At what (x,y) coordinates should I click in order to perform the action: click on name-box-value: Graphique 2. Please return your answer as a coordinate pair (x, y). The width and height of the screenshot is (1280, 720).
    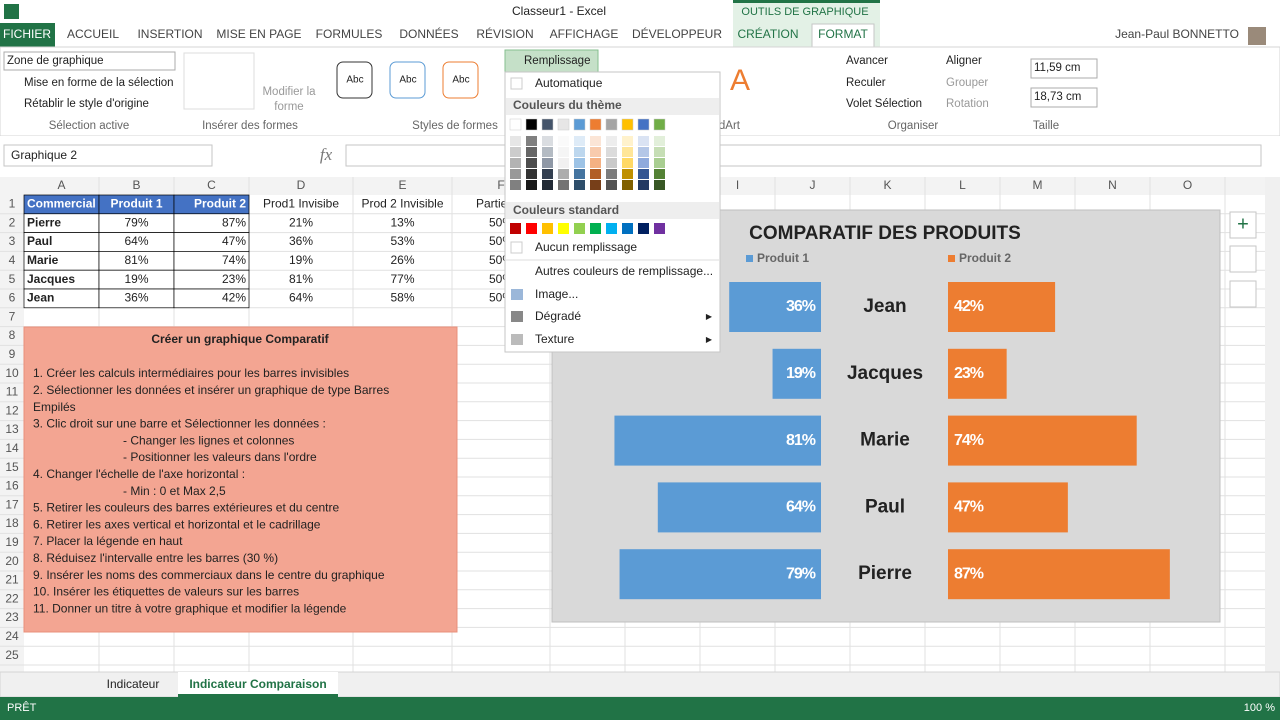
    Looking at the image, I should click on (44, 155).